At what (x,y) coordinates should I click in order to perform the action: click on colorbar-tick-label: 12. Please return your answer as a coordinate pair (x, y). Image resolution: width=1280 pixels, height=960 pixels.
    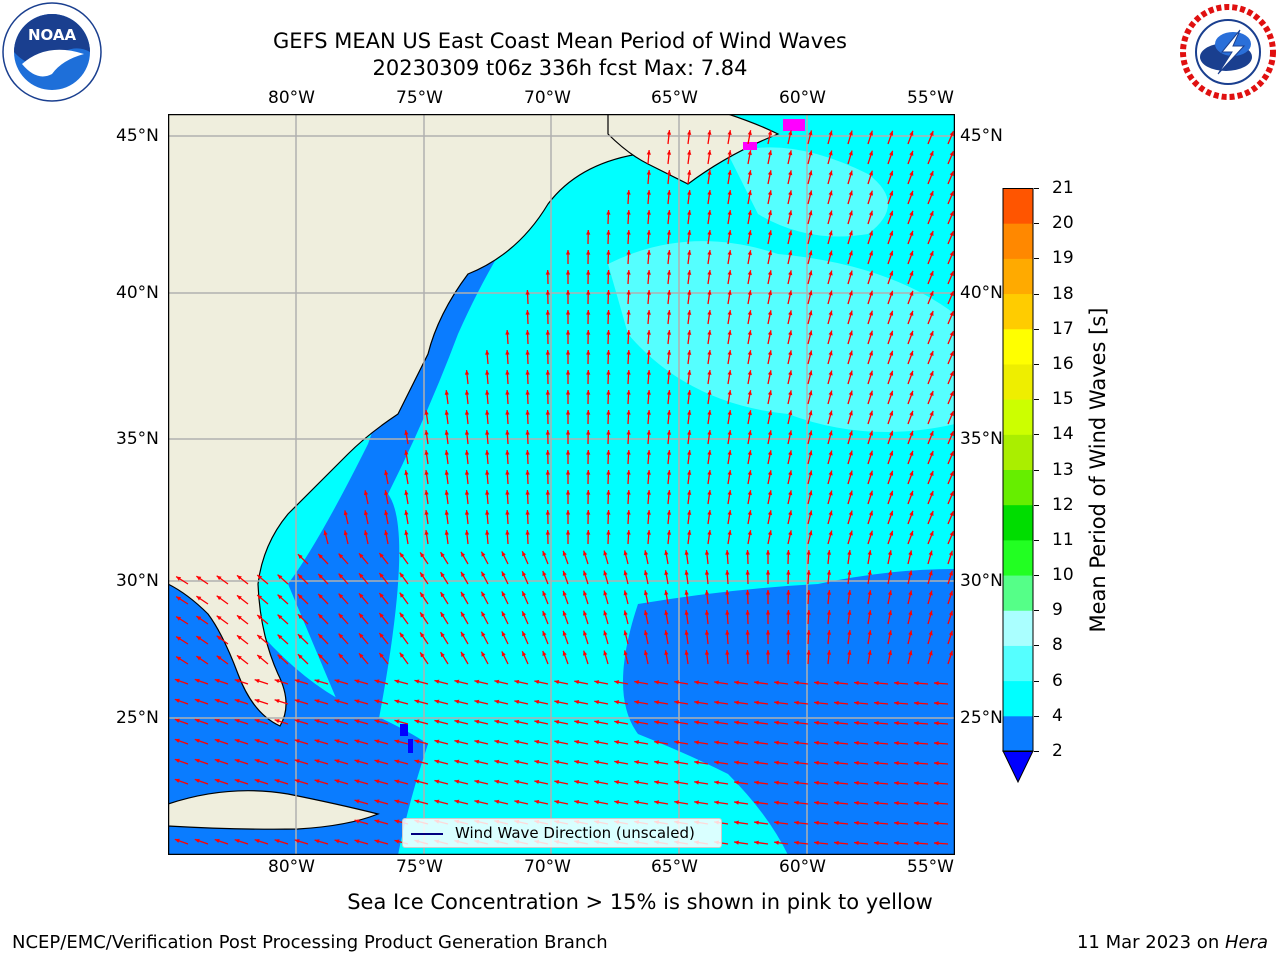
    Looking at the image, I should click on (1063, 504).